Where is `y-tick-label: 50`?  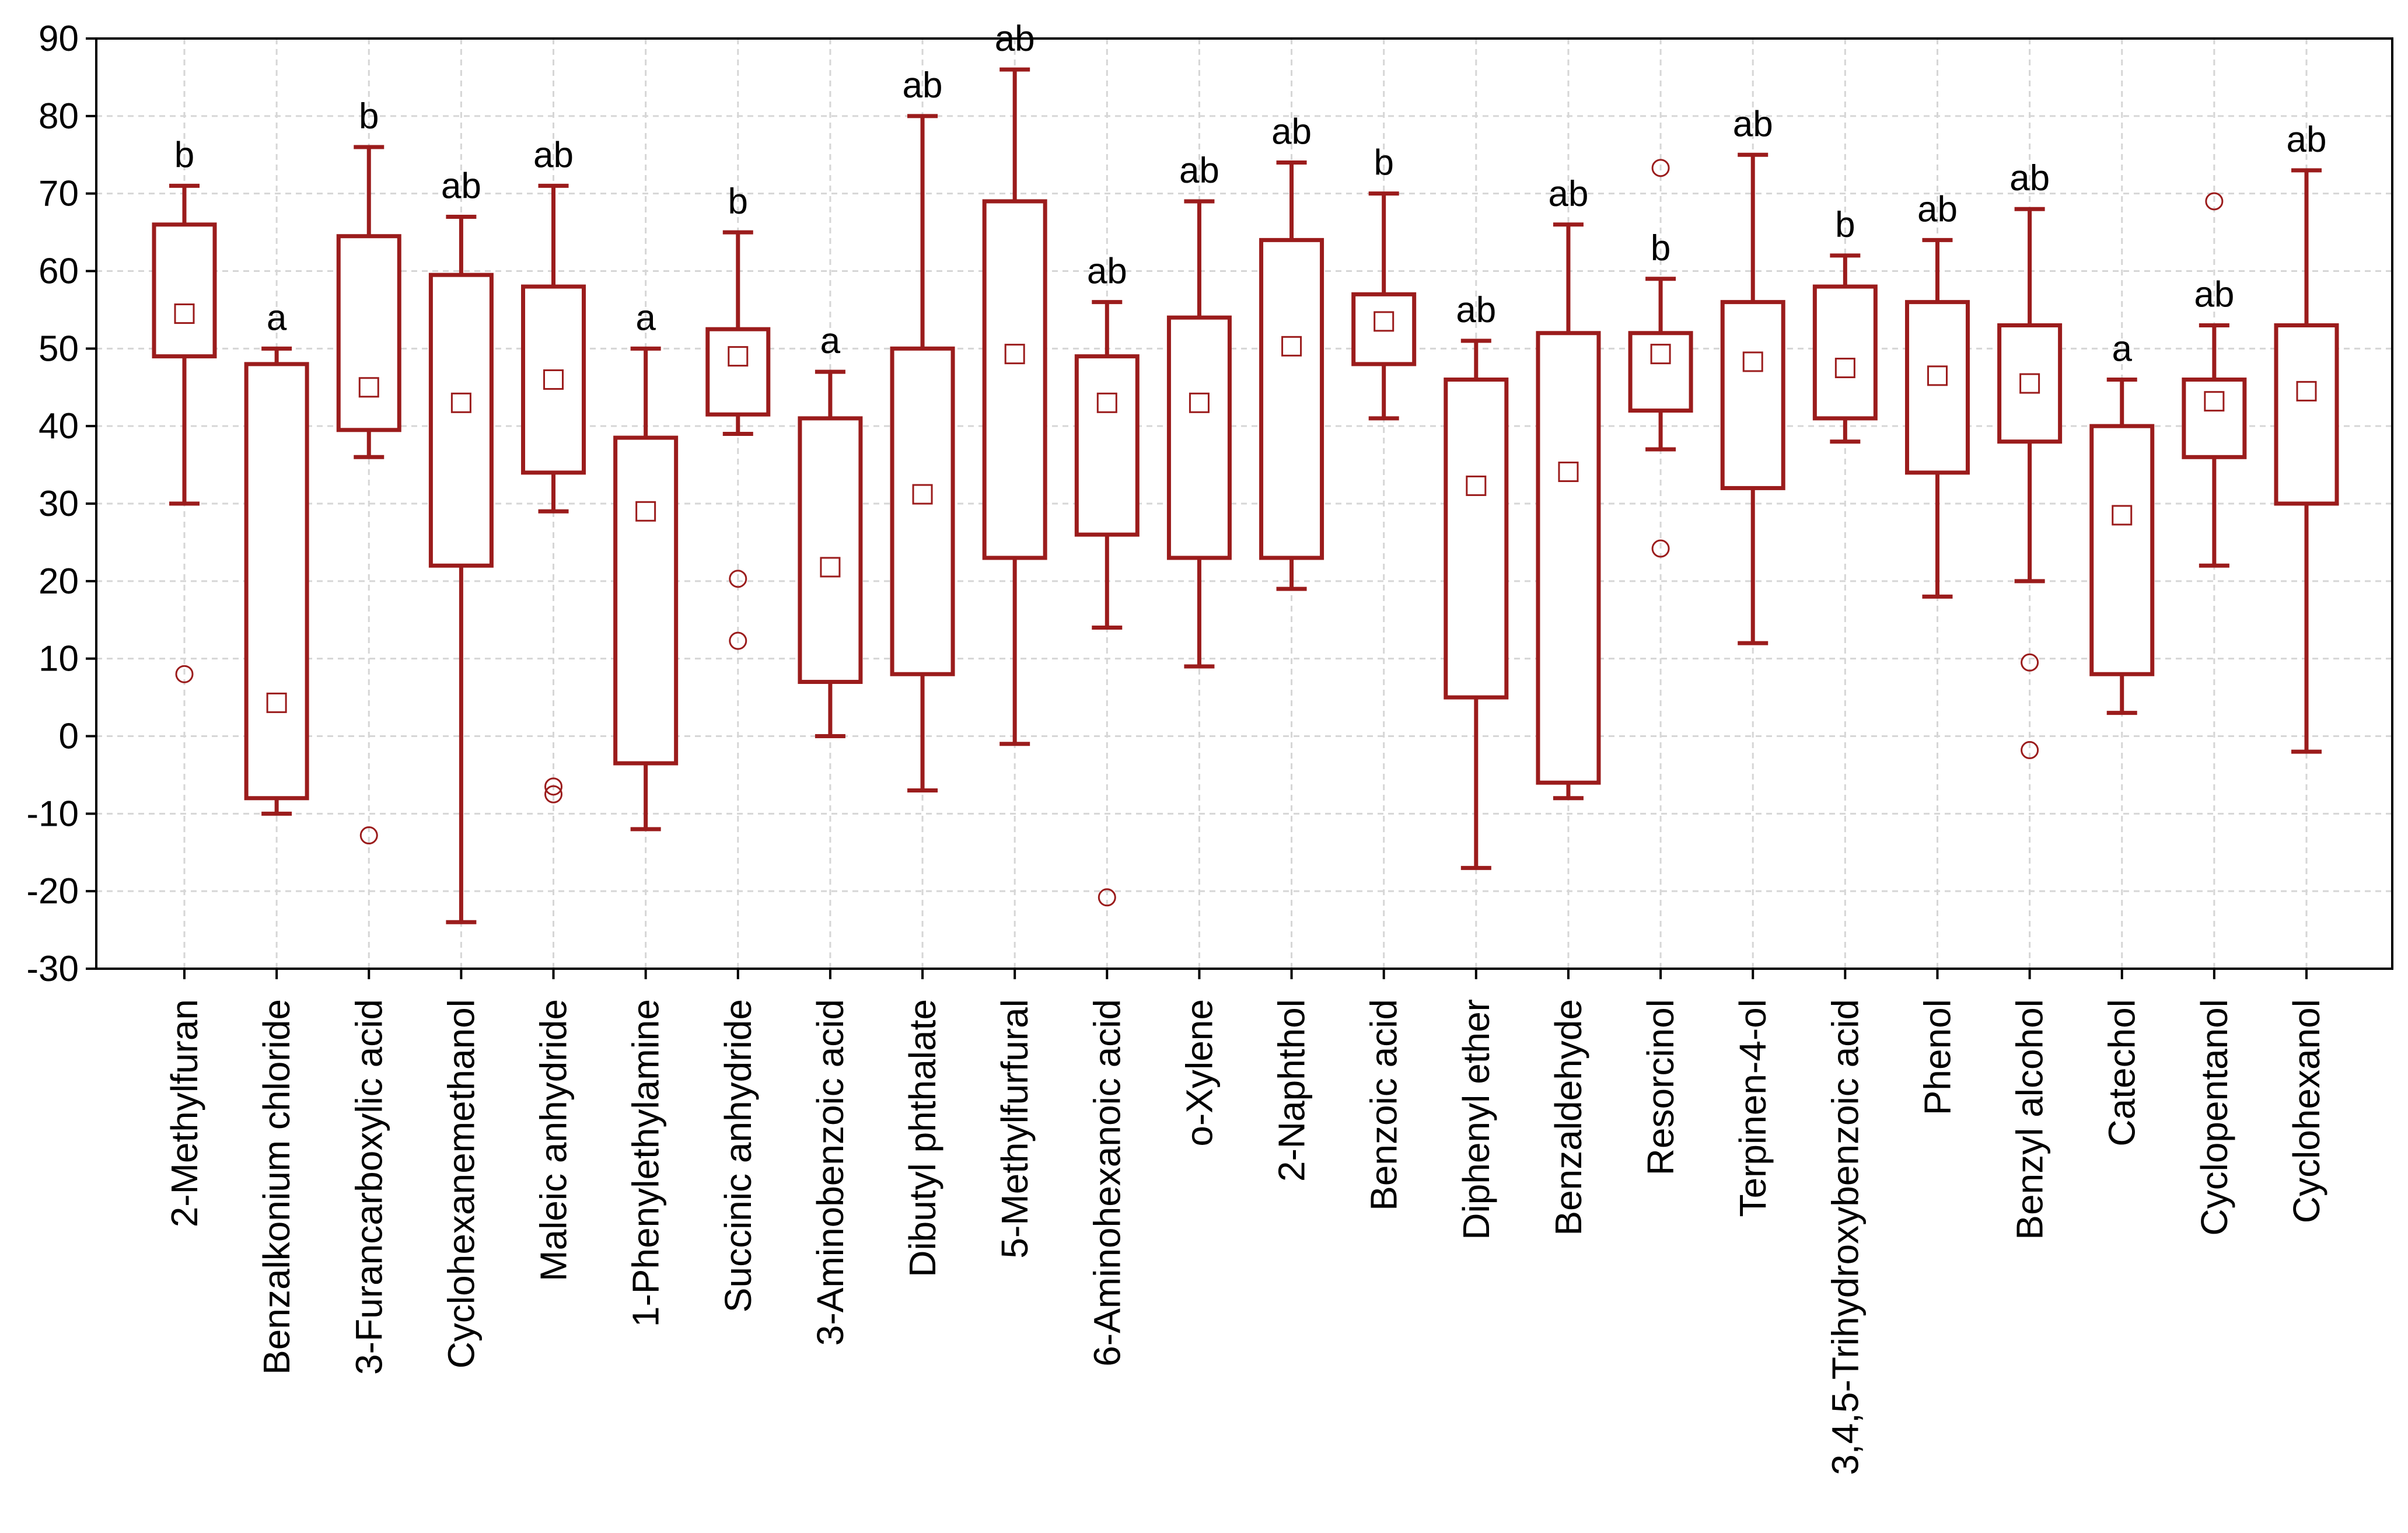 y-tick-label: 50 is located at coordinates (59, 349).